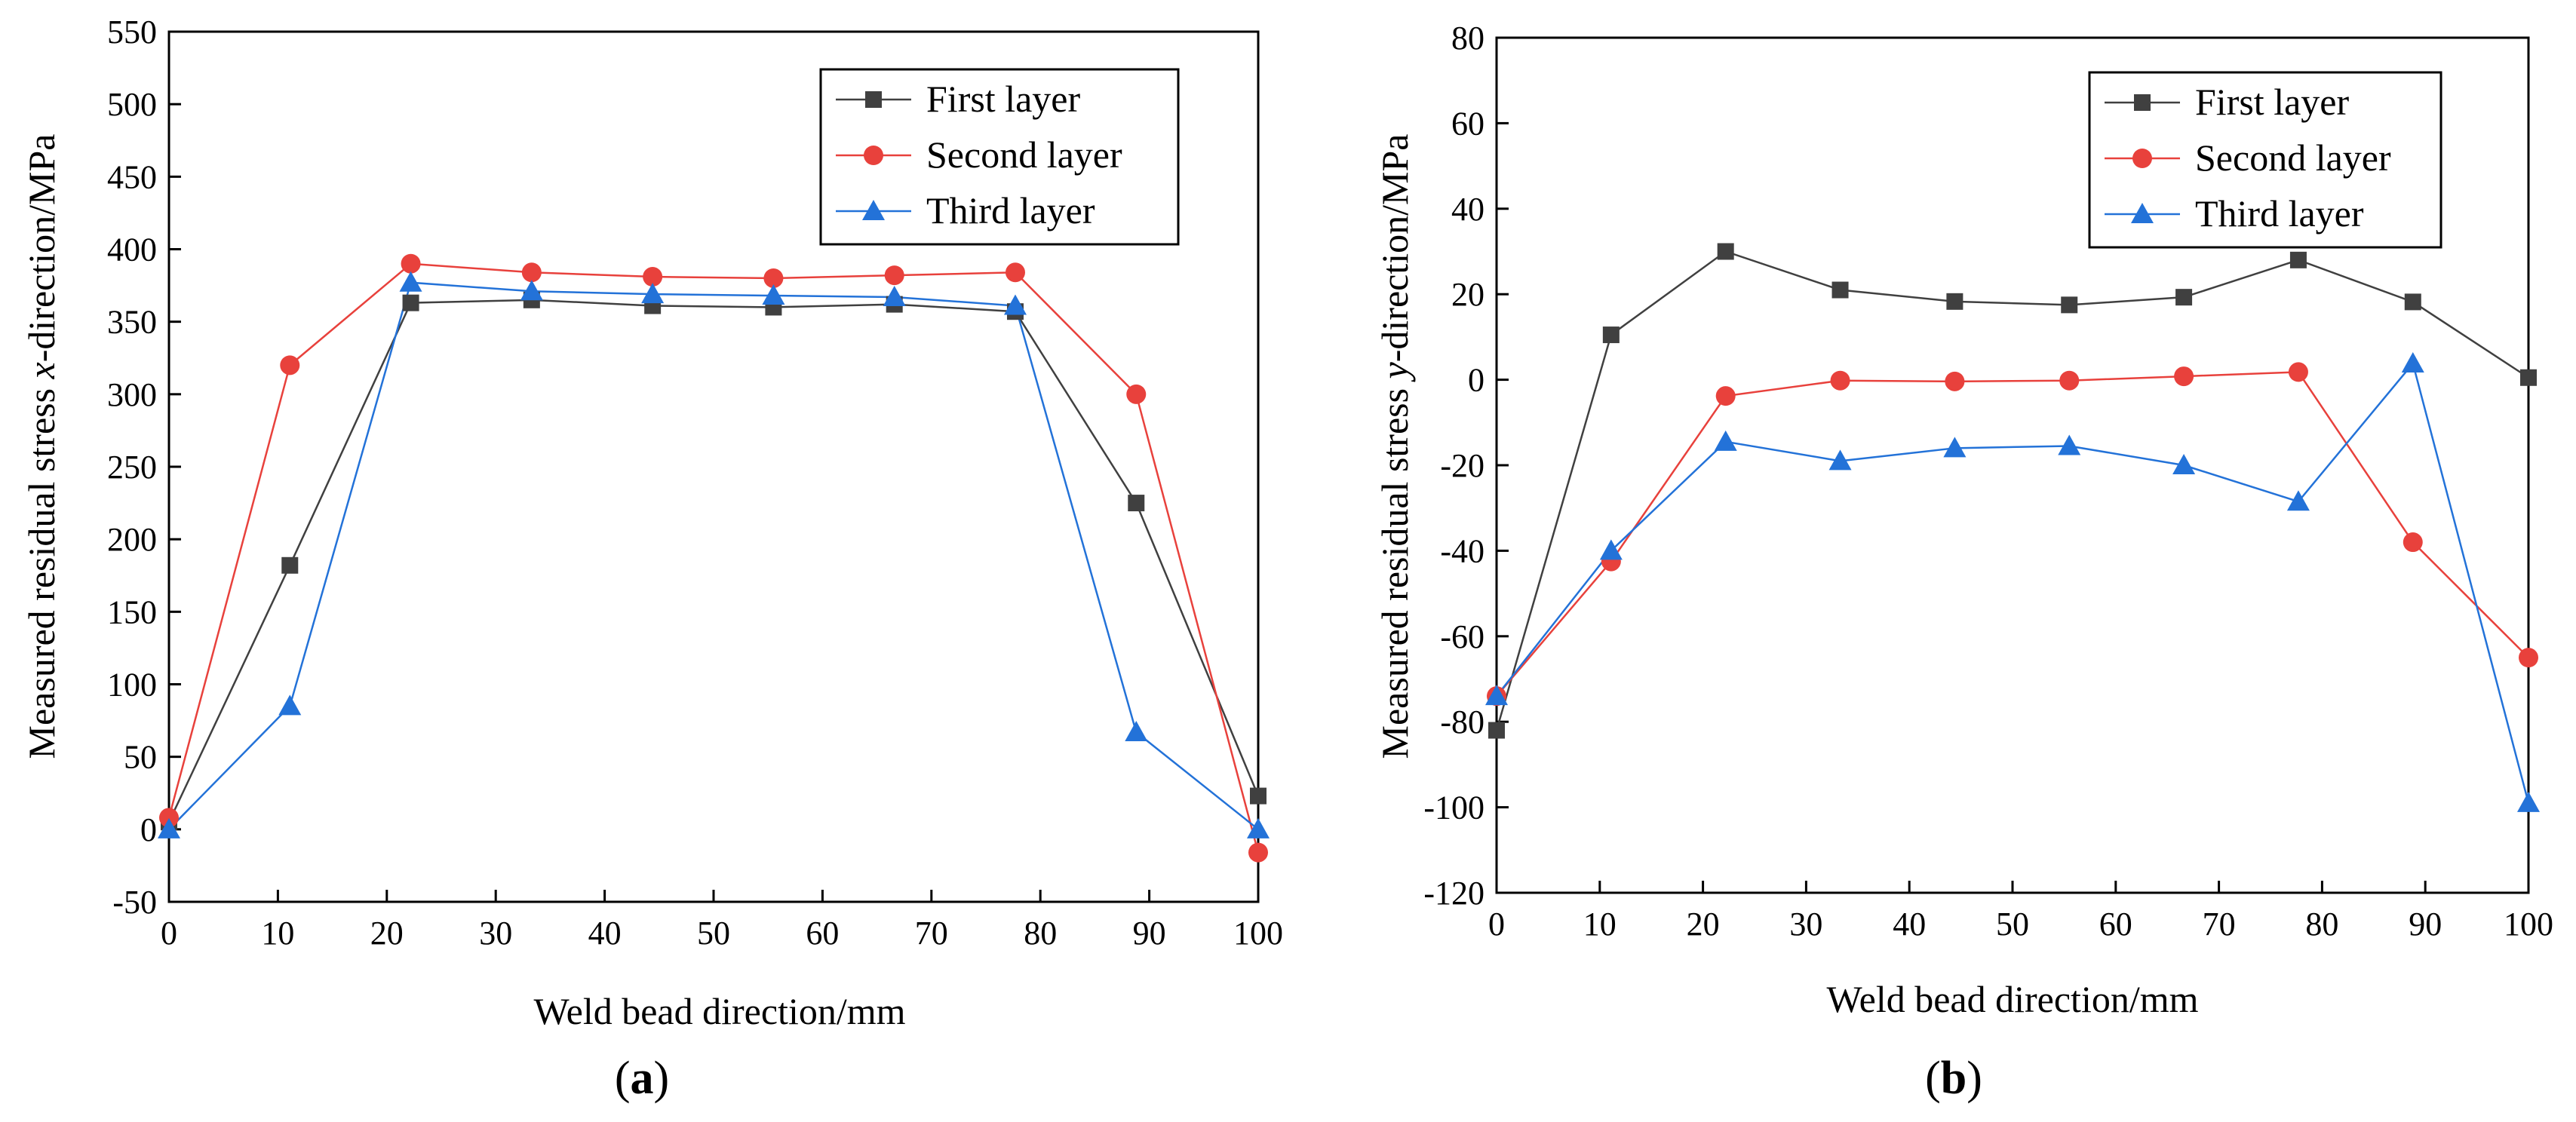 Image resolution: width=2576 pixels, height=1122 pixels. What do you see at coordinates (1395, 371) in the screenshot?
I see `y-axis-title-b-part-2: y` at bounding box center [1395, 371].